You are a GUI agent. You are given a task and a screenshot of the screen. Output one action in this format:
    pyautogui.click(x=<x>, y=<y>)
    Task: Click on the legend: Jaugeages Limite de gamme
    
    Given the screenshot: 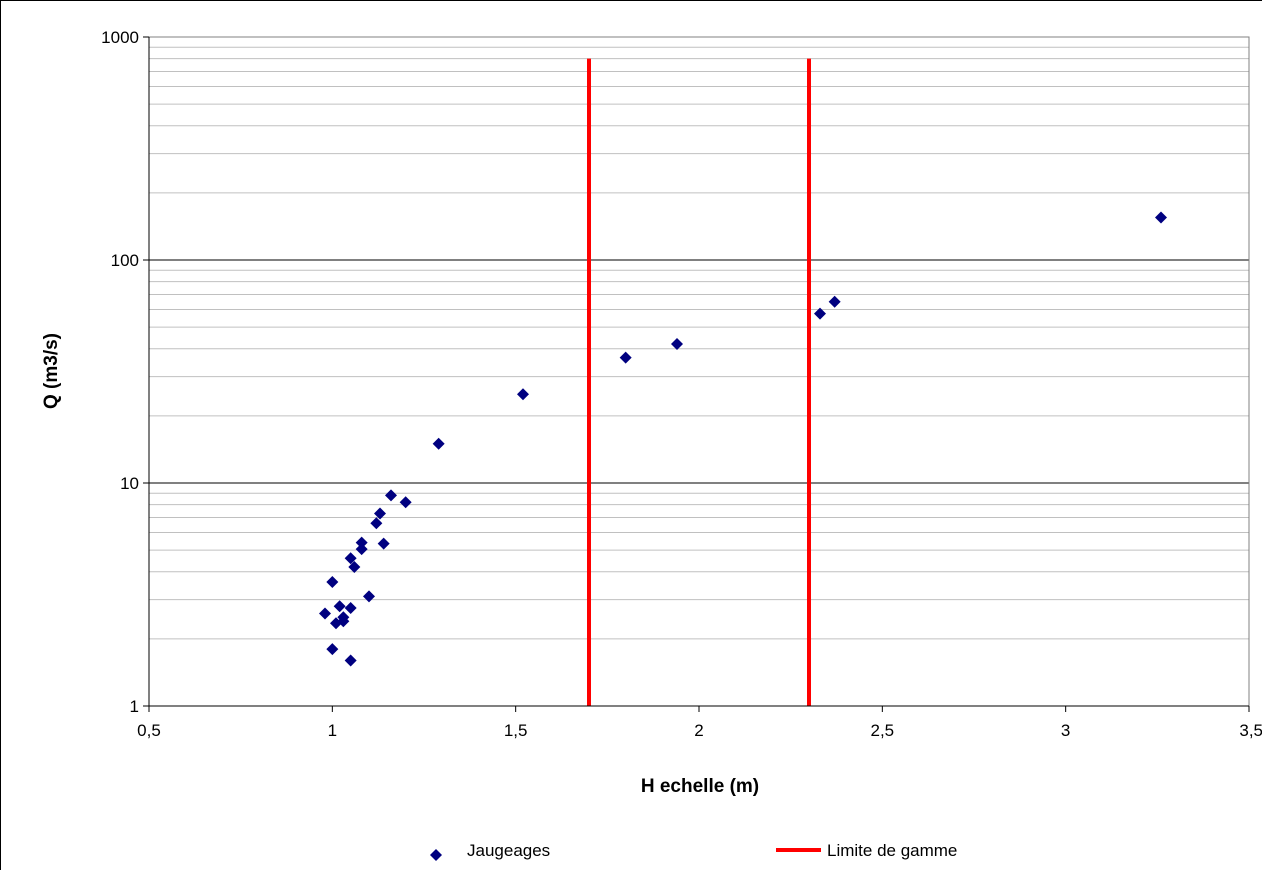 What is the action you would take?
    pyautogui.click(x=693, y=851)
    